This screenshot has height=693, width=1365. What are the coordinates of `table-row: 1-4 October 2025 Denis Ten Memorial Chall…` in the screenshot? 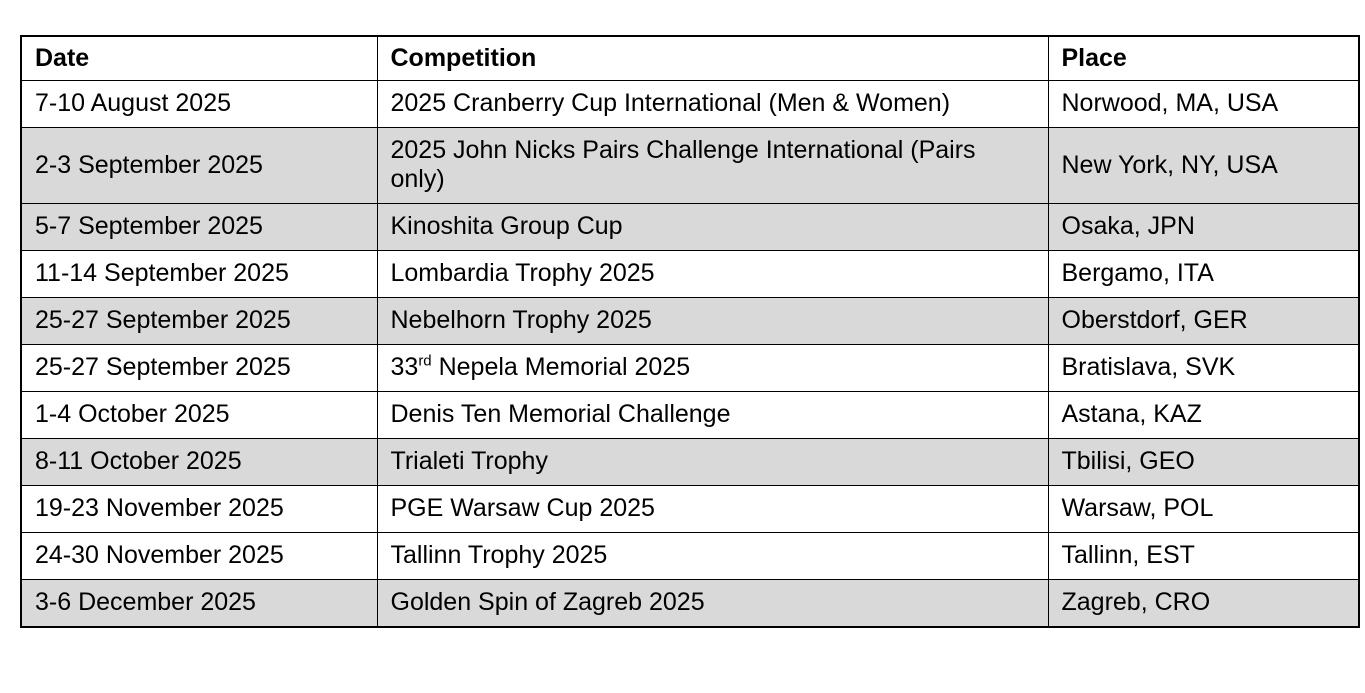 It's located at (690, 415).